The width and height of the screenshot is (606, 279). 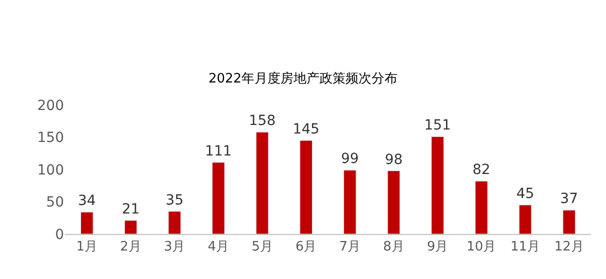 What do you see at coordinates (175, 247) in the screenshot?
I see `x-tick-label: 3月` at bounding box center [175, 247].